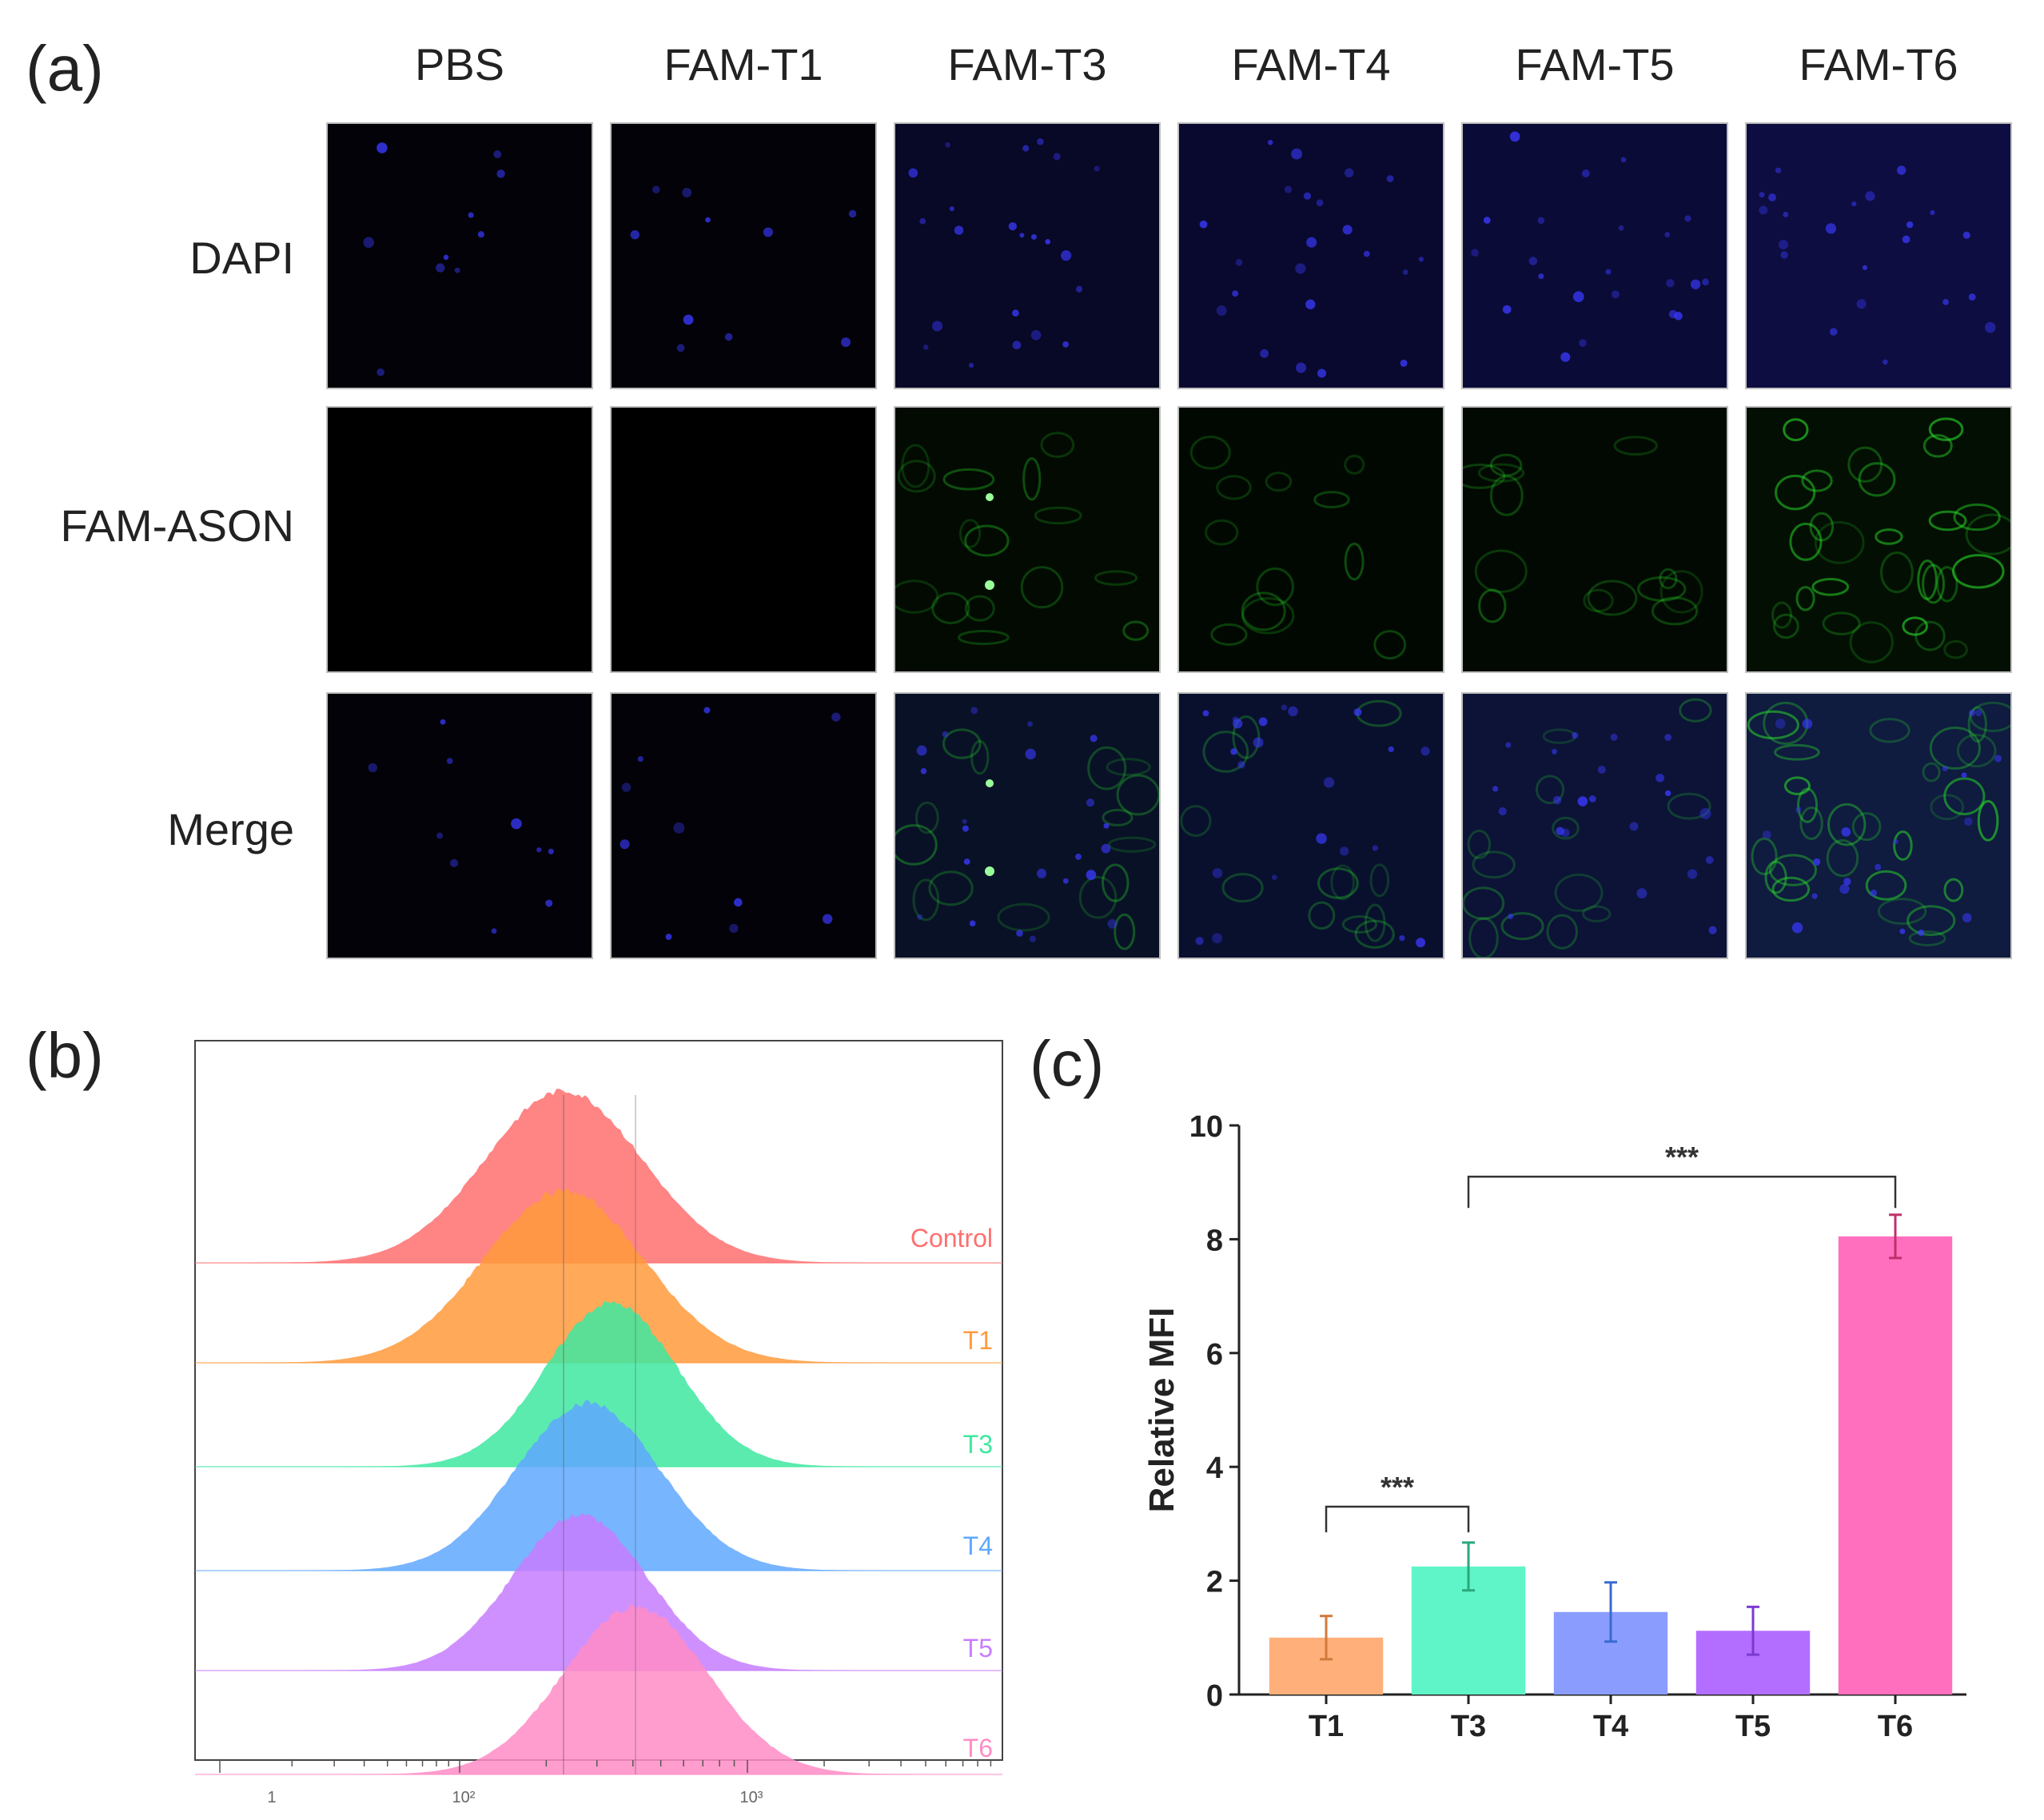 The width and height of the screenshot is (2044, 1820). What do you see at coordinates (1161, 1410) in the screenshot?
I see `y-axis-label: Relative MFI` at bounding box center [1161, 1410].